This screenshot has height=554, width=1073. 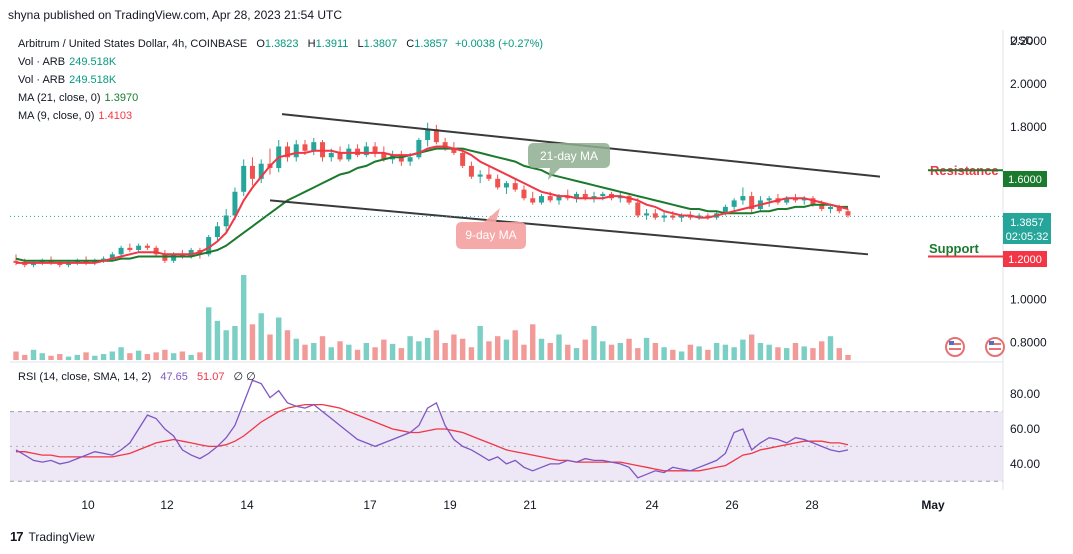 I want to click on ma21-label: MA (21, close, 0), so click(x=59, y=98).